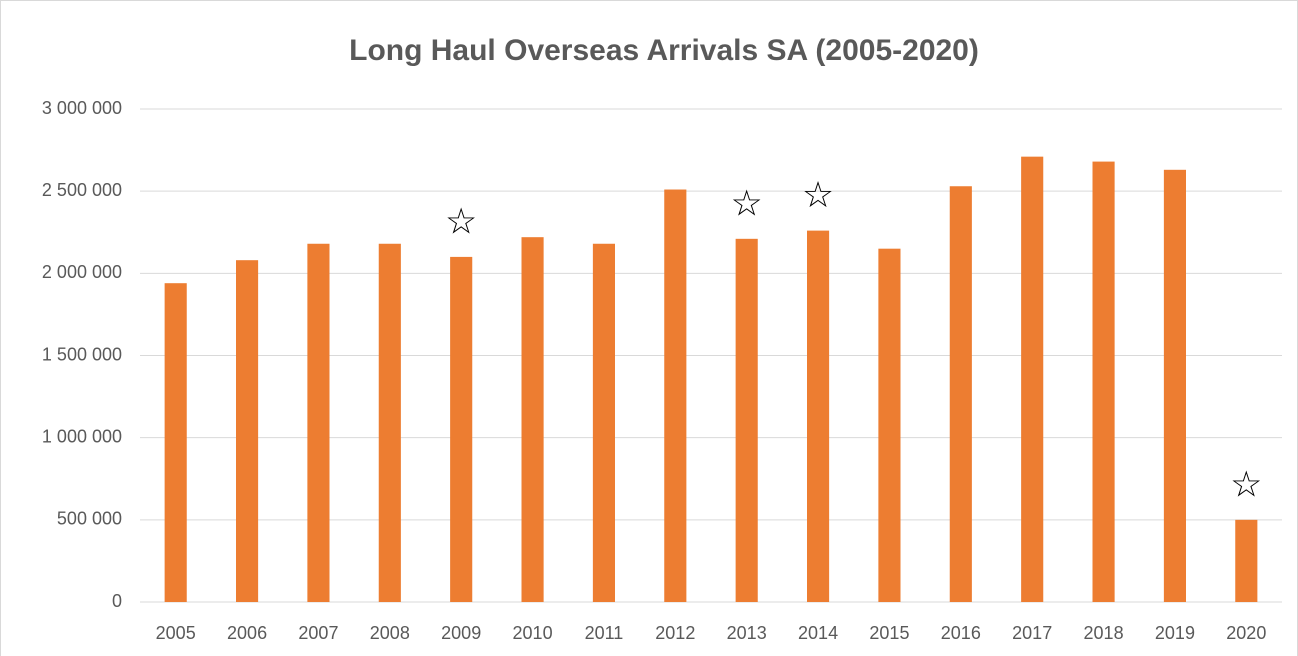  What do you see at coordinates (1032, 633) in the screenshot?
I see `x-tick-label: 2017` at bounding box center [1032, 633].